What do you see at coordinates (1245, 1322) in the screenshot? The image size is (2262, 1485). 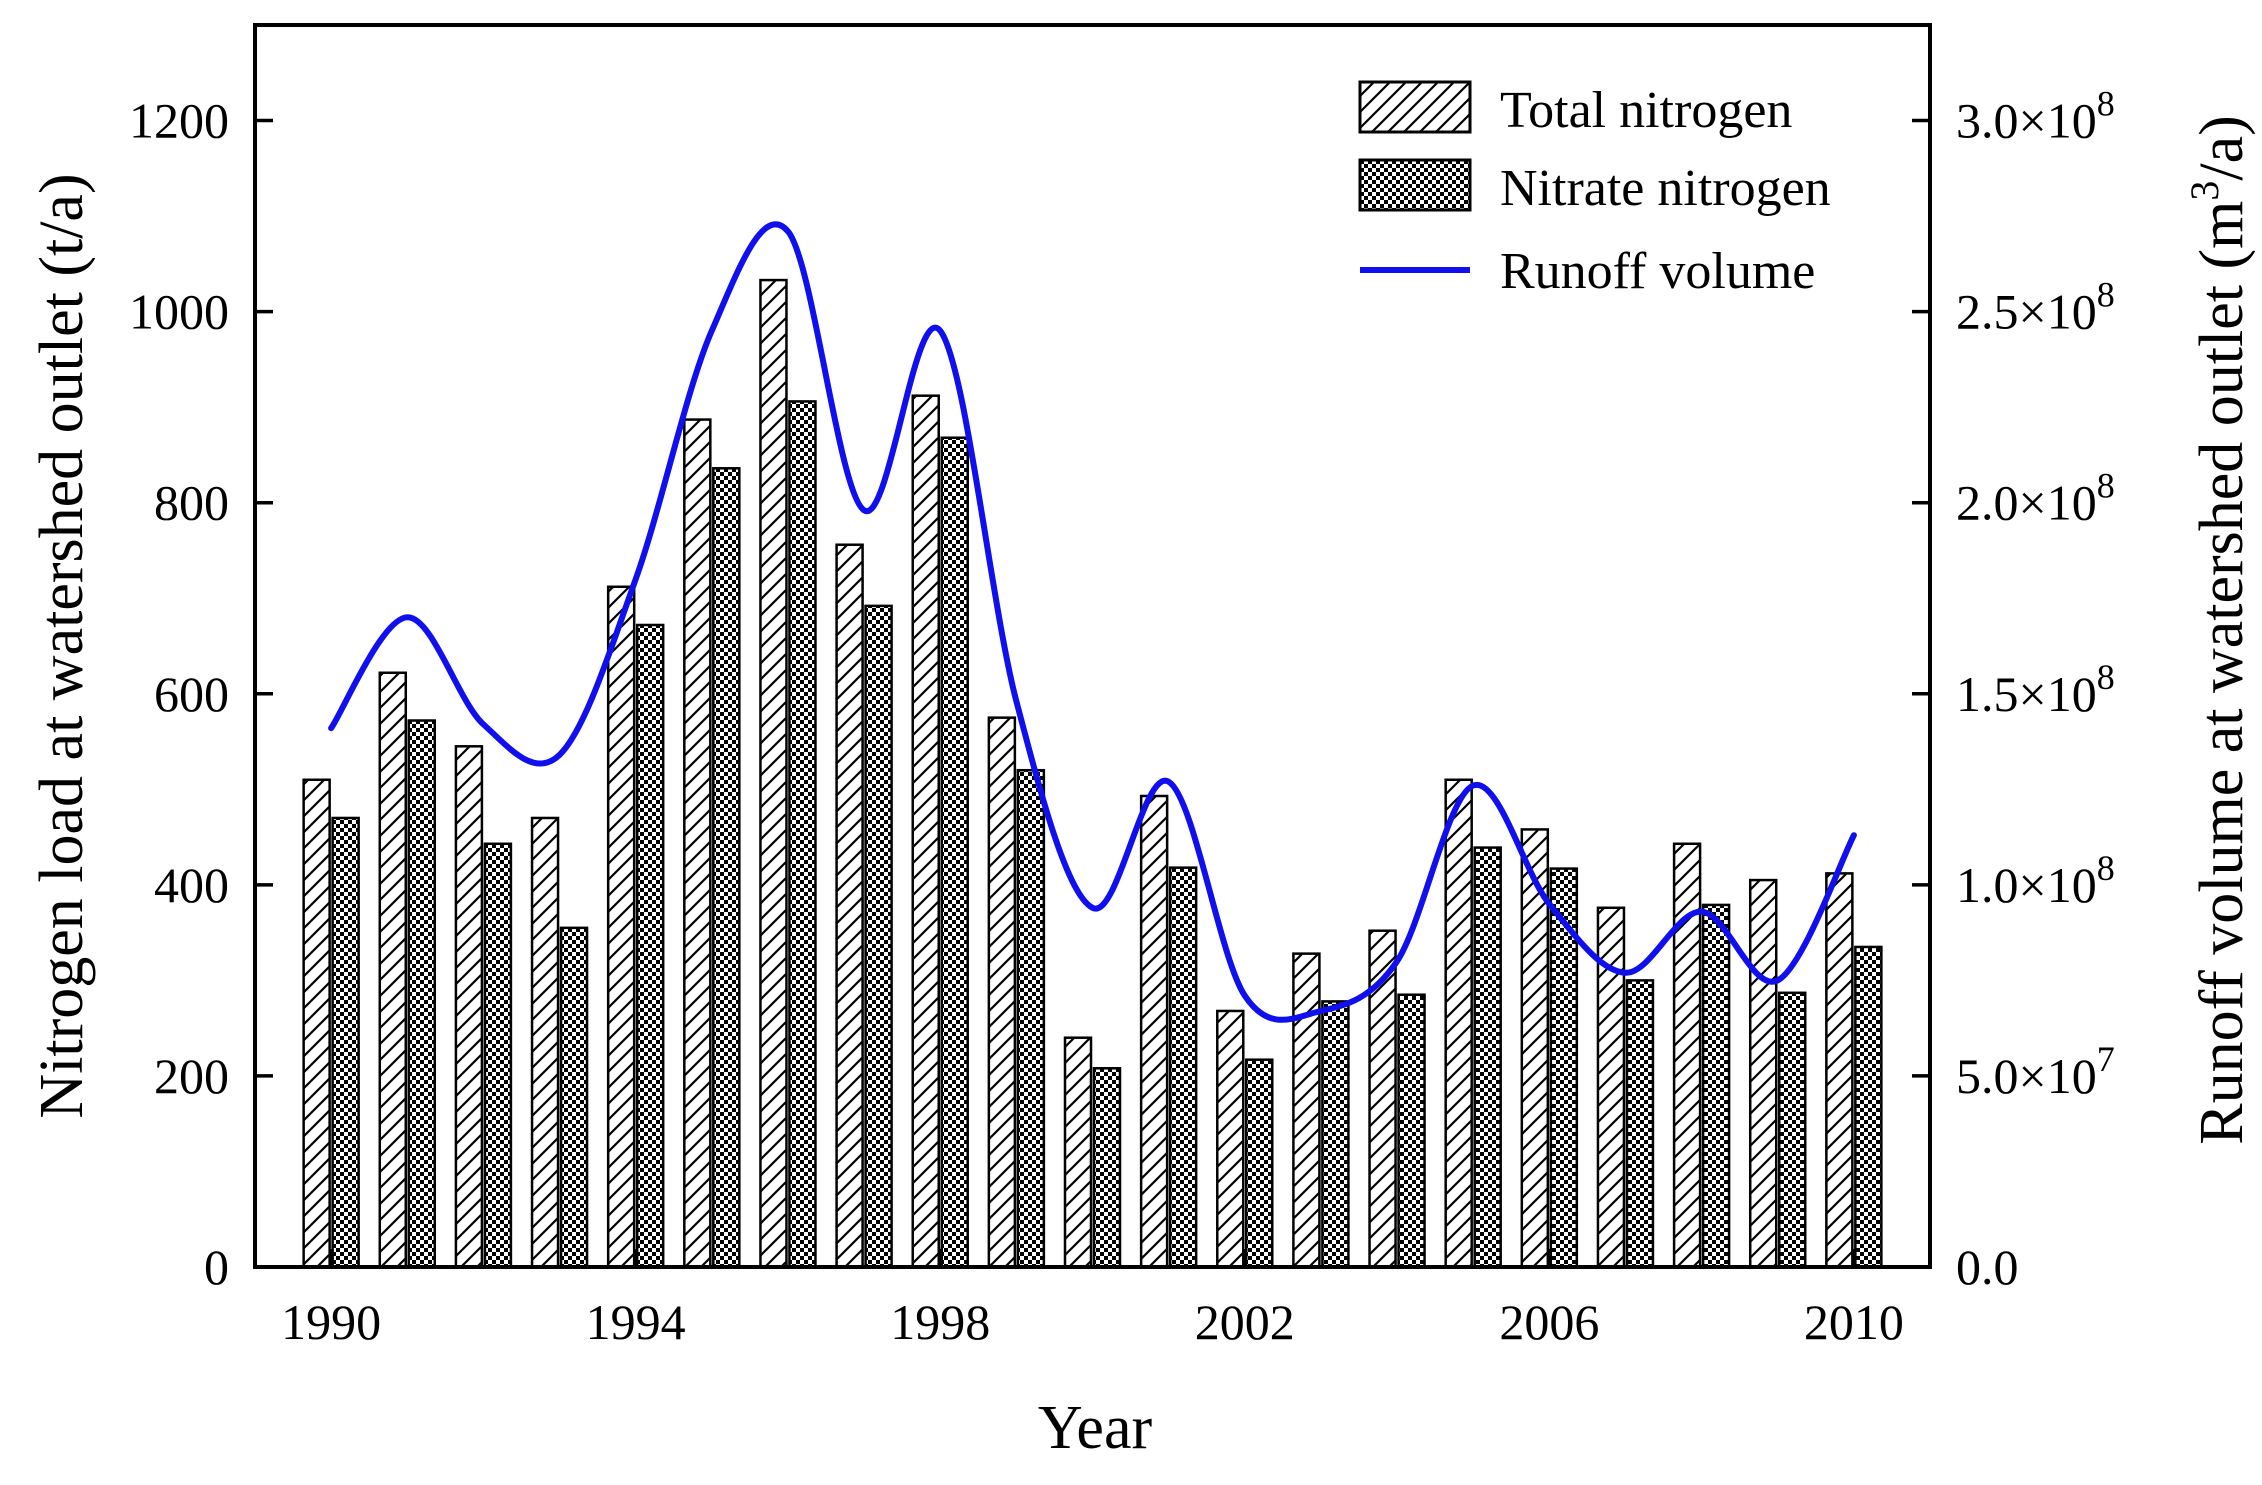 I see `x-tick-label-2002: 2002` at bounding box center [1245, 1322].